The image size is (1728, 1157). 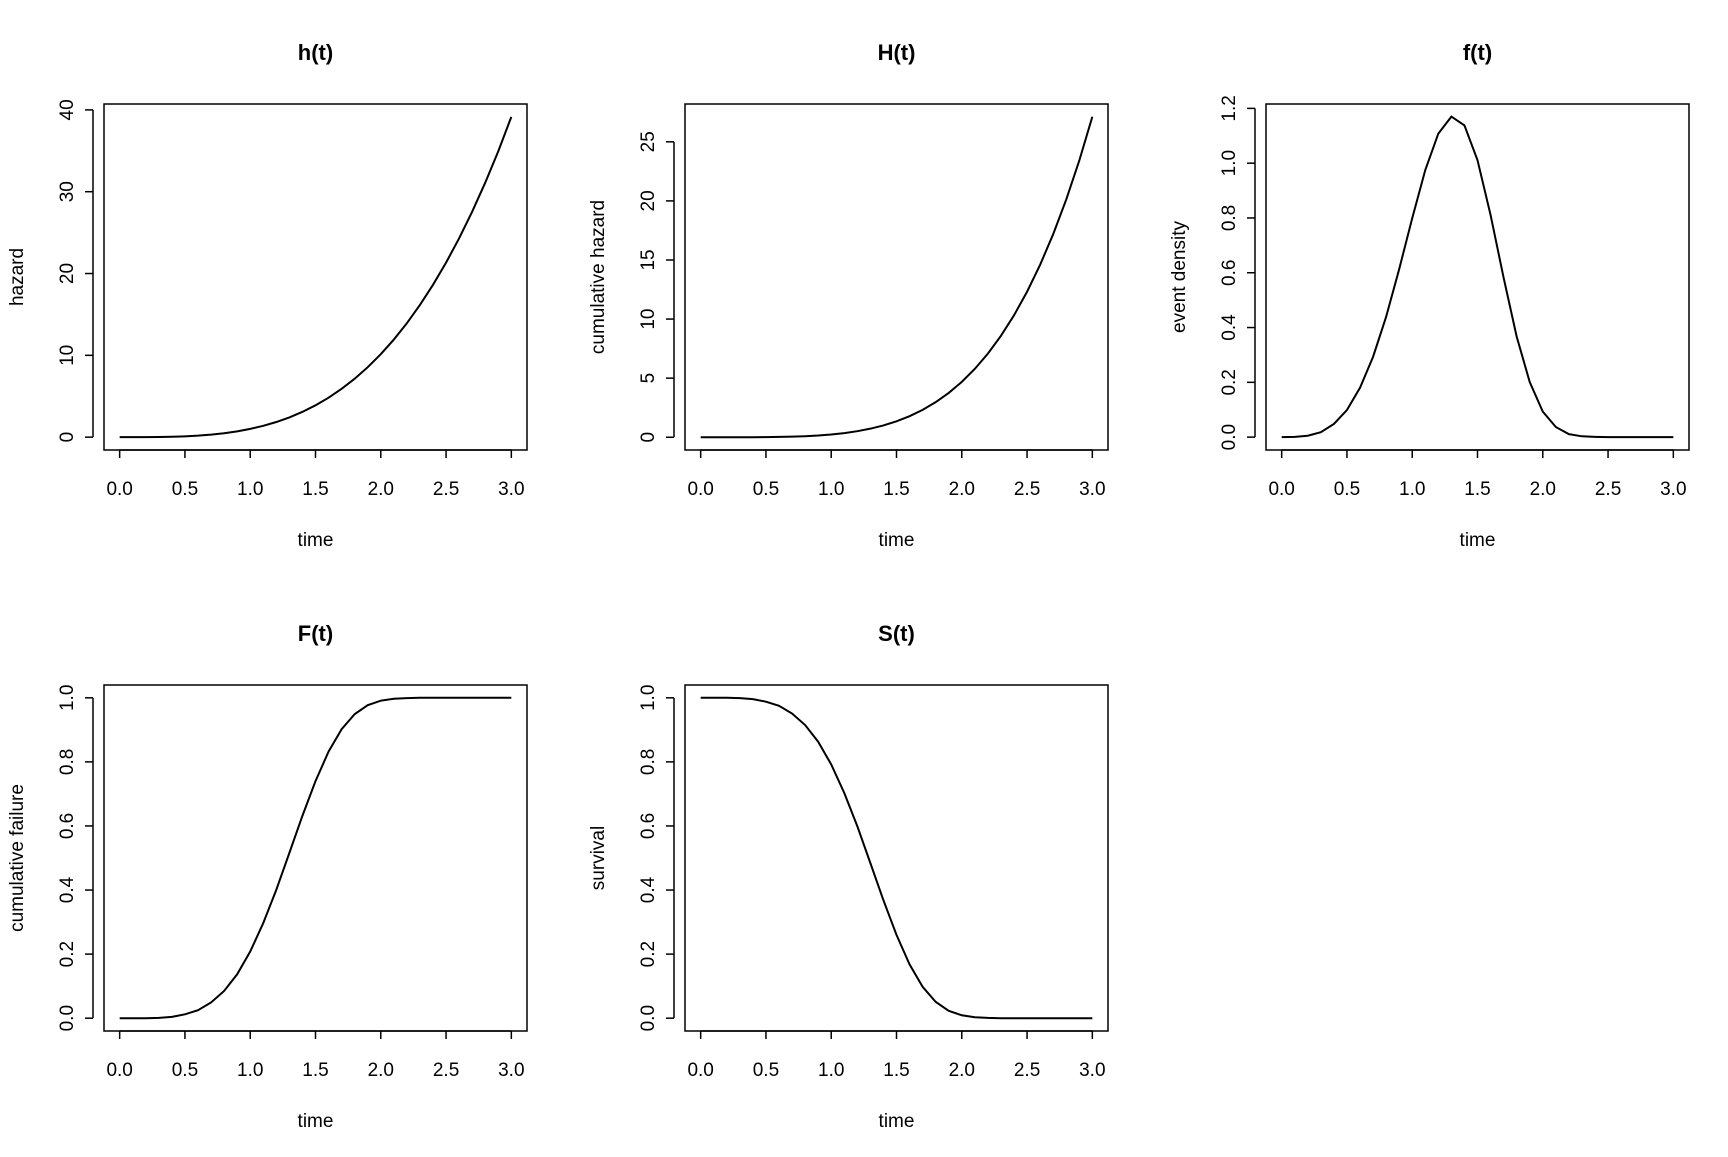 I want to click on y-tick-label: 5, so click(x=648, y=378).